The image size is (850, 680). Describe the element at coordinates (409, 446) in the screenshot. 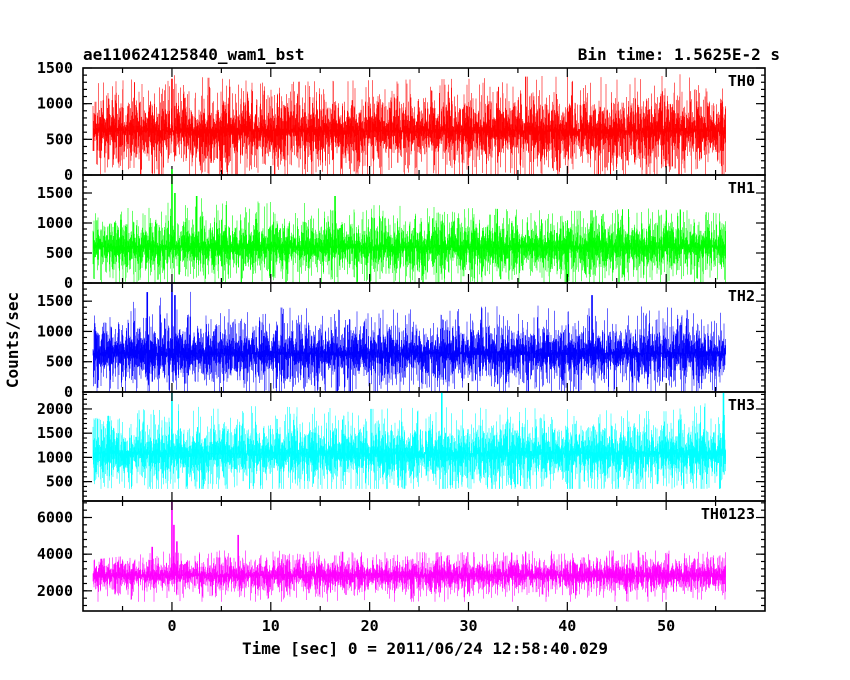

I see `series-th3` at that location.